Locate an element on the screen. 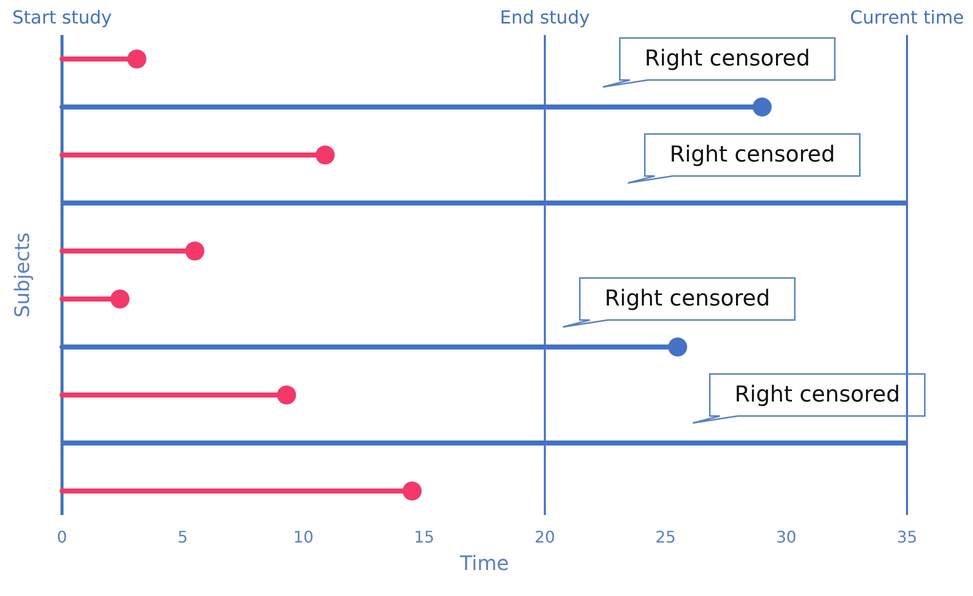  x-tick-label: 35 is located at coordinates (907, 537).